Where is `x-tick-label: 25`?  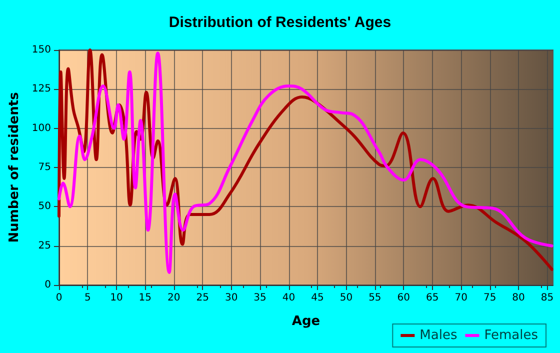
x-tick-label: 25 is located at coordinates (202, 298).